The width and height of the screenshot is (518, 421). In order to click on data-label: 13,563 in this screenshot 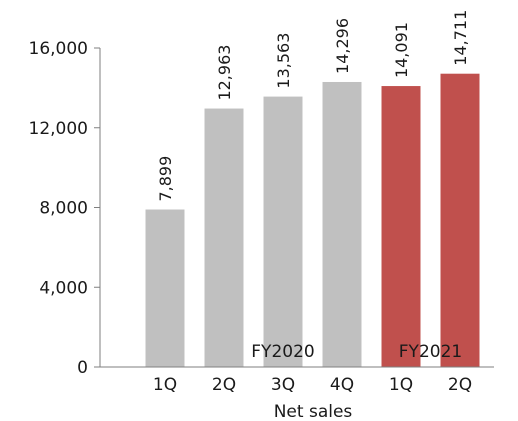, I will do `click(283, 61)`.